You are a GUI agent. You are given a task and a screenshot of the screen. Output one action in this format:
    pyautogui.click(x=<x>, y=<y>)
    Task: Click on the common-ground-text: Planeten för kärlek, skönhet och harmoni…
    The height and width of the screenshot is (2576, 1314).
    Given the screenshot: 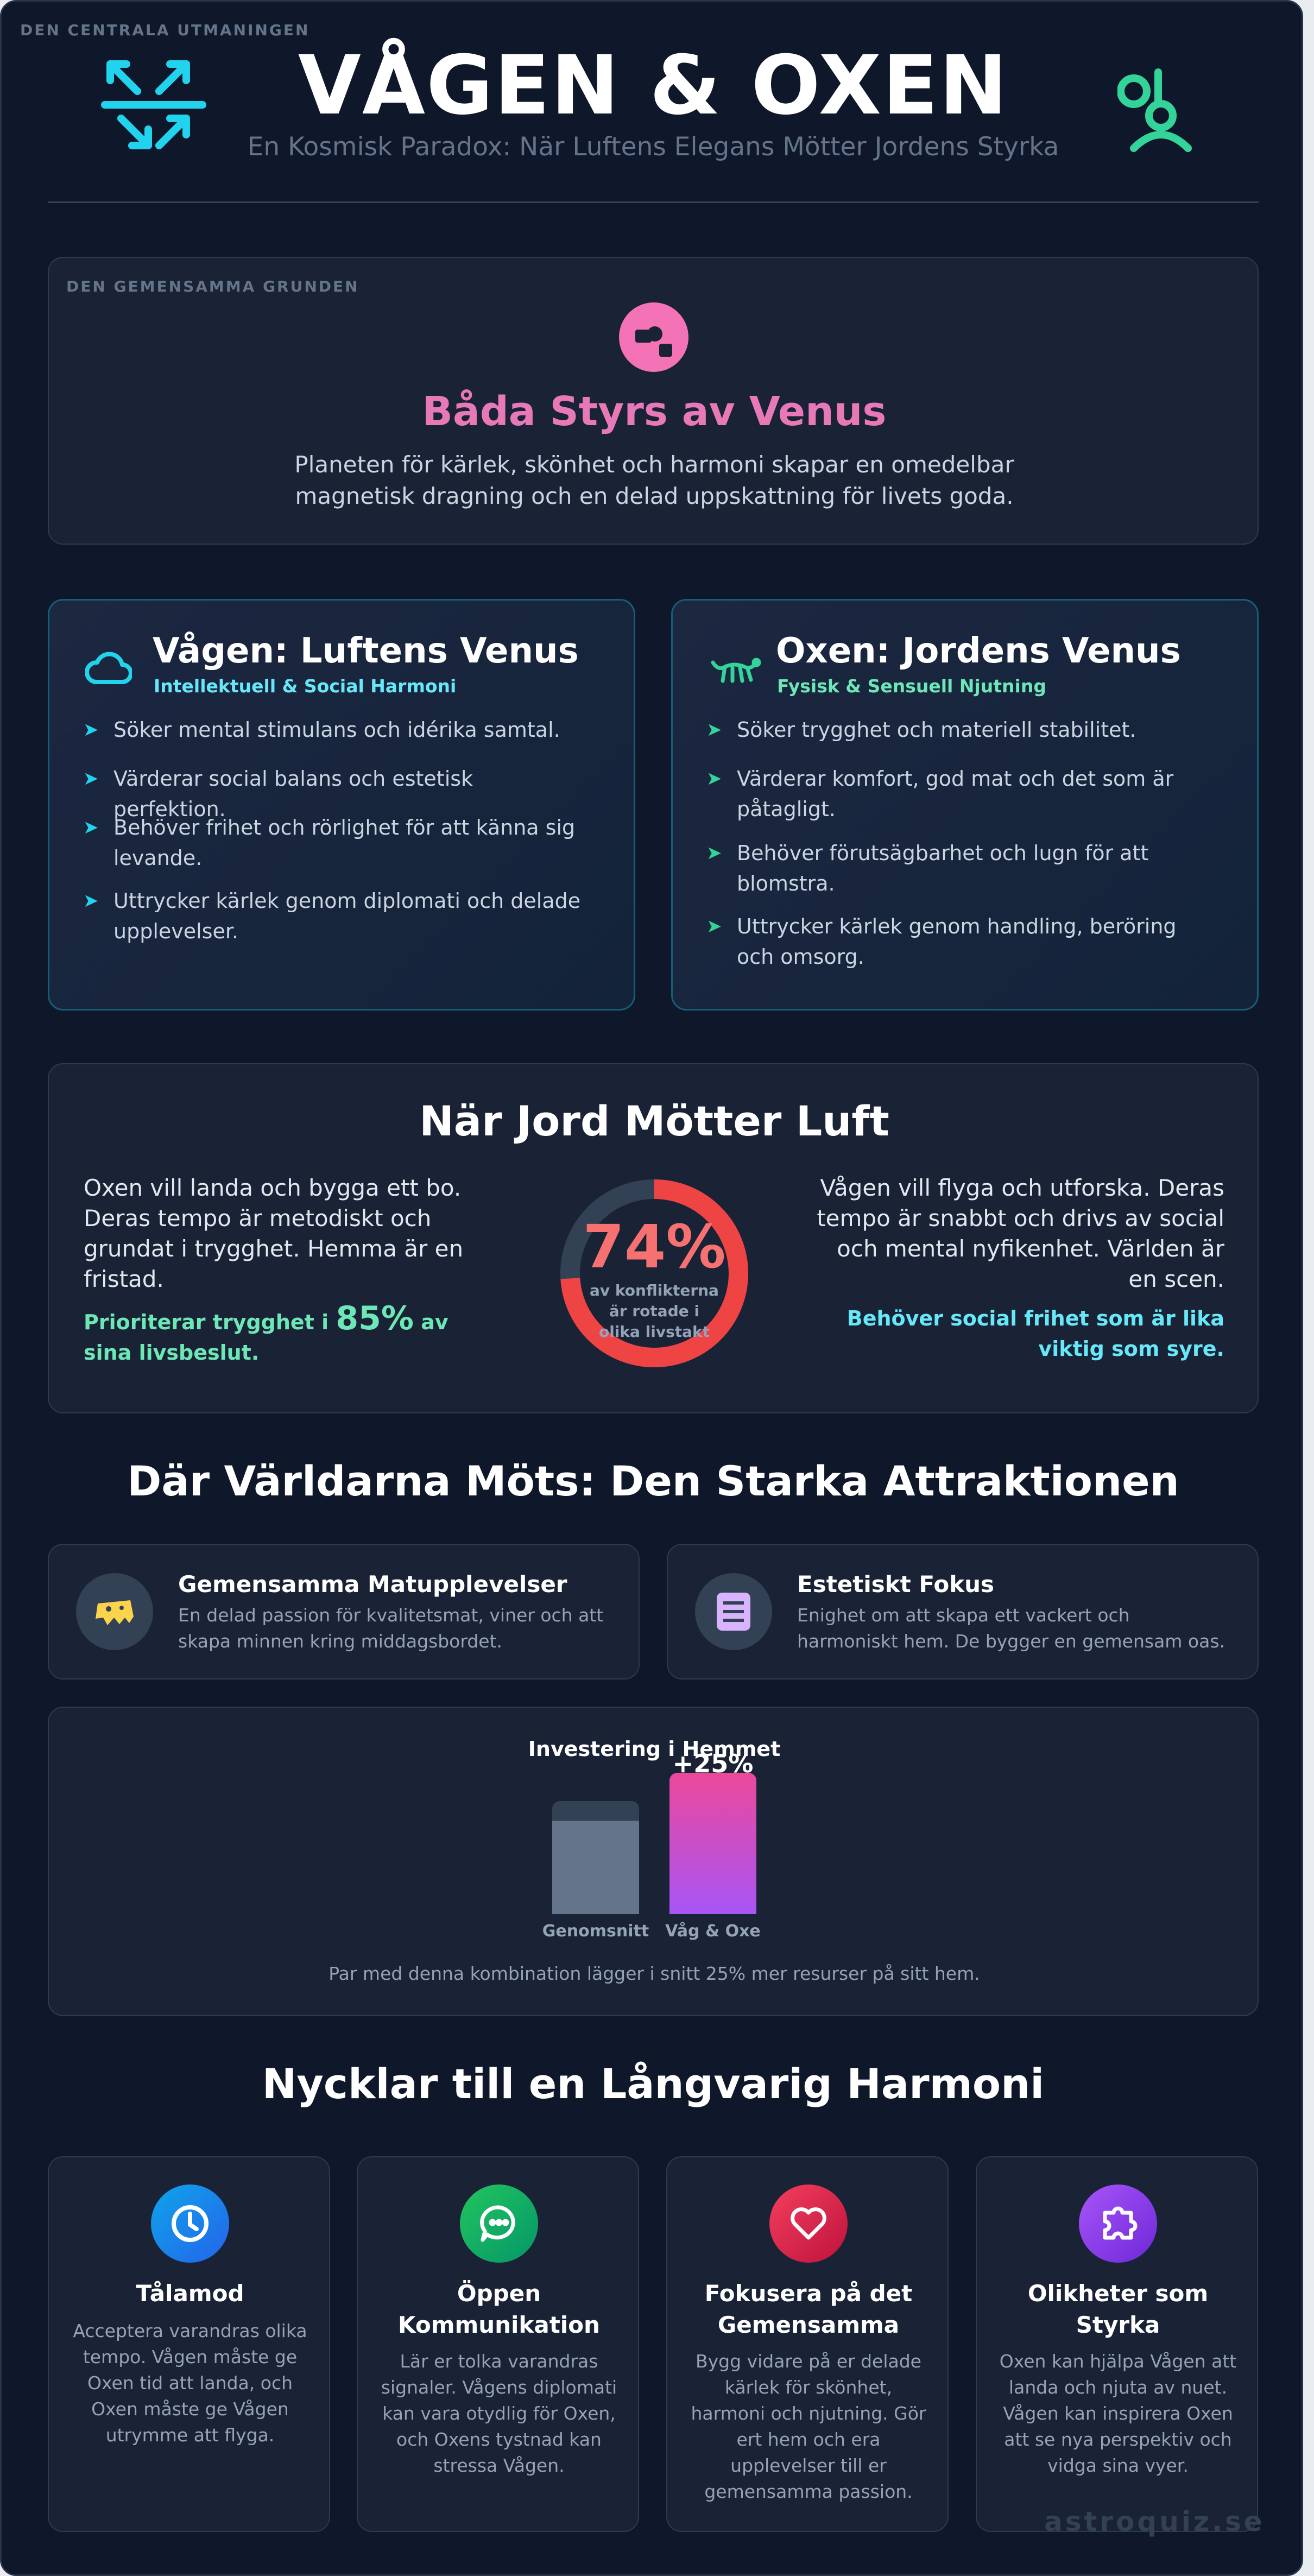 What is the action you would take?
    pyautogui.click(x=654, y=480)
    